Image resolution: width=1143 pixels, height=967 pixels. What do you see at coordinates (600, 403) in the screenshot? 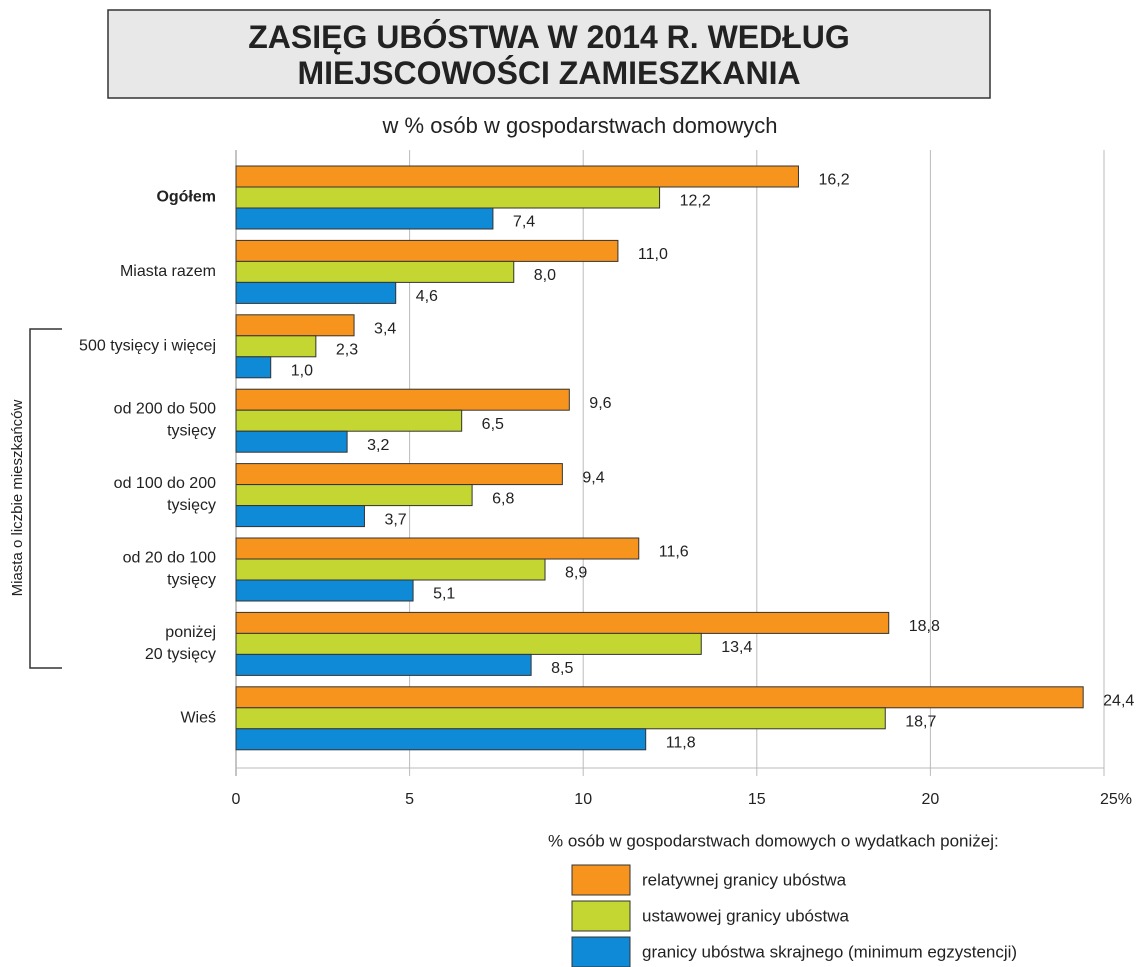
I see `value-label: 9,6` at bounding box center [600, 403].